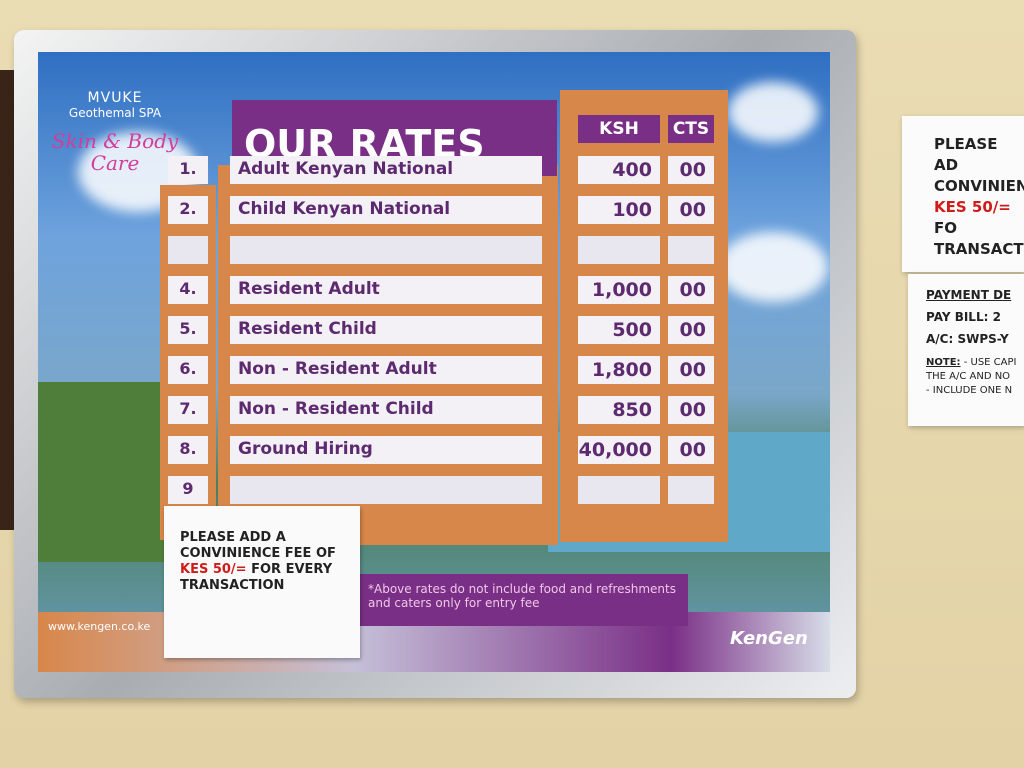 Image resolution: width=1024 pixels, height=768 pixels. What do you see at coordinates (108, 472) in the screenshot?
I see `grass` at bounding box center [108, 472].